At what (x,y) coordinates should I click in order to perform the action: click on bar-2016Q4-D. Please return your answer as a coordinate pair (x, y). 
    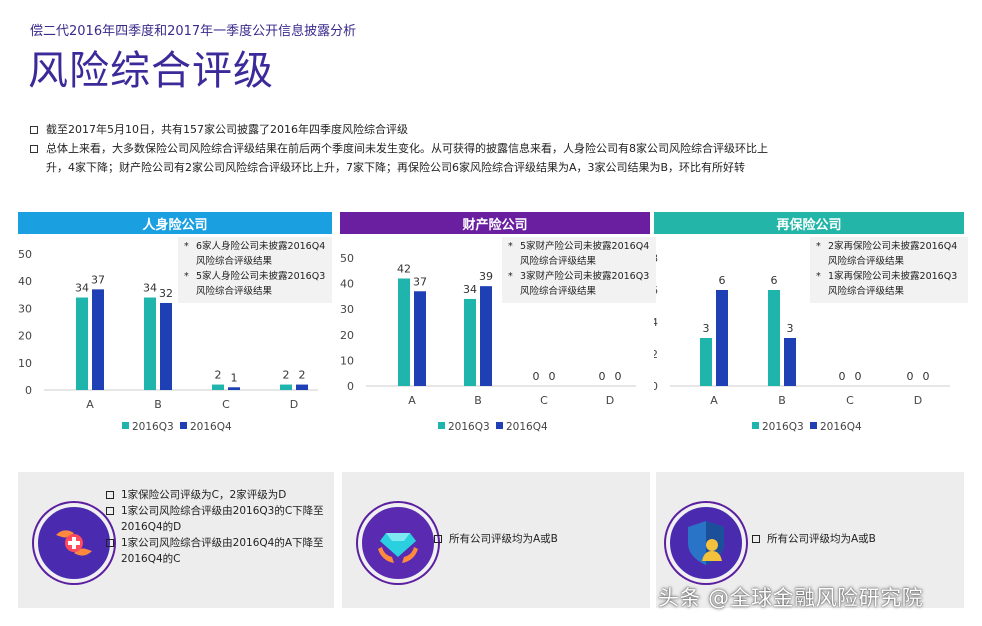
    Looking at the image, I should click on (302, 387).